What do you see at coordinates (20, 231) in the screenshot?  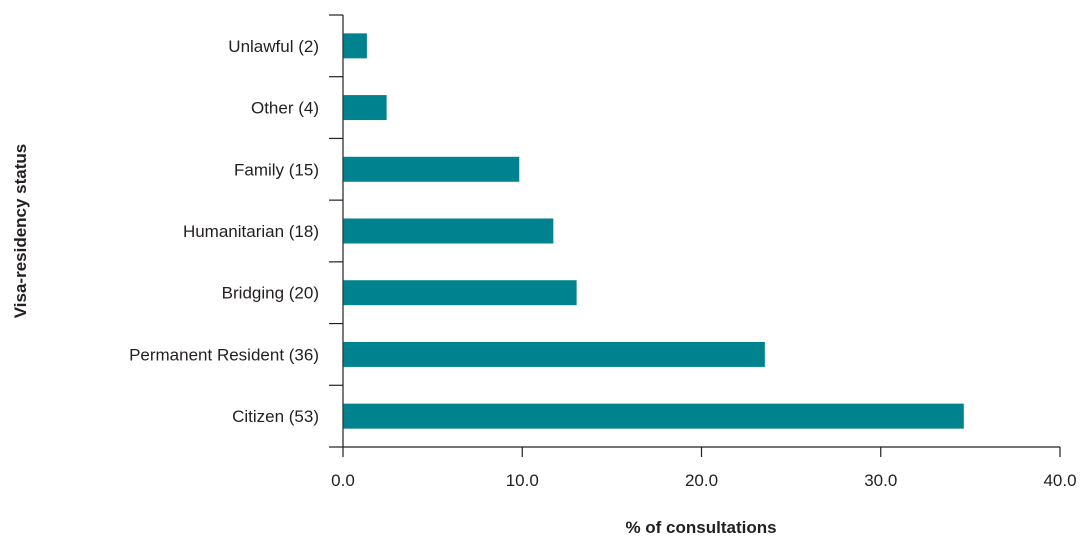 I see `y-axis-title: Visa-residency status` at bounding box center [20, 231].